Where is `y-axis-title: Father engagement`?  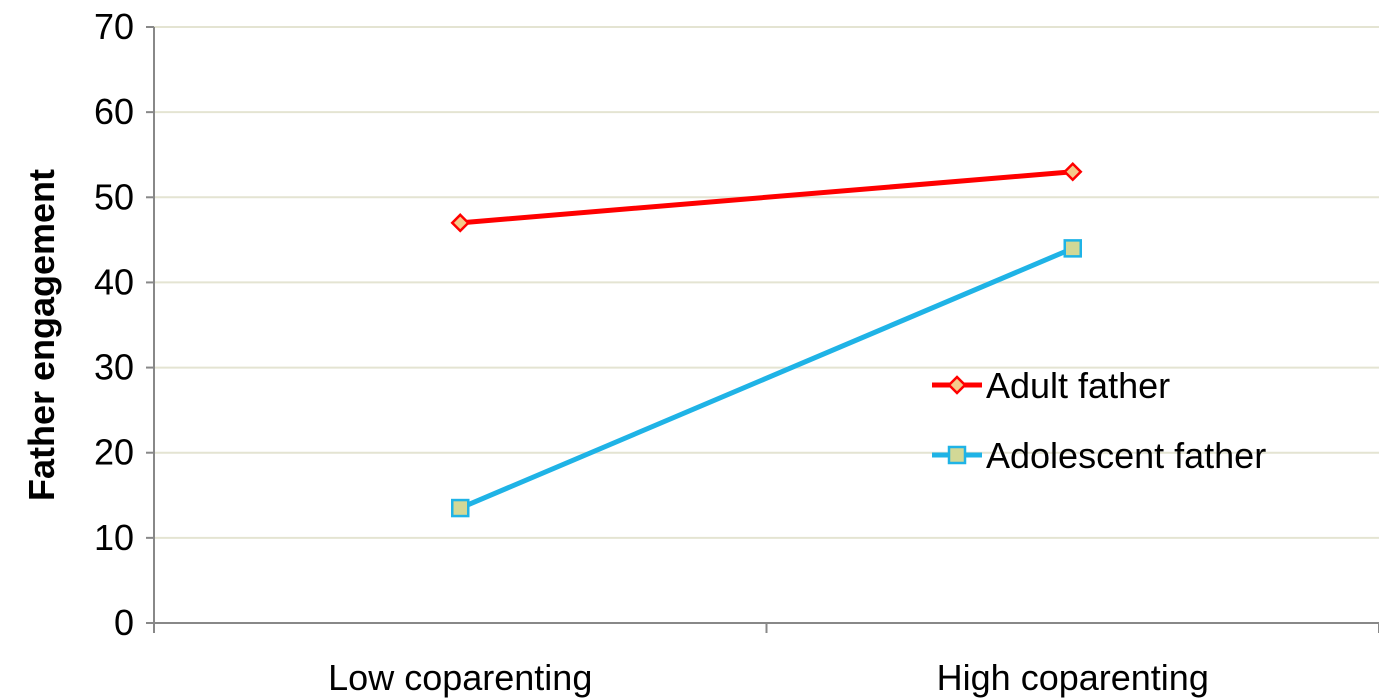
y-axis-title: Father engagement is located at coordinates (41, 335).